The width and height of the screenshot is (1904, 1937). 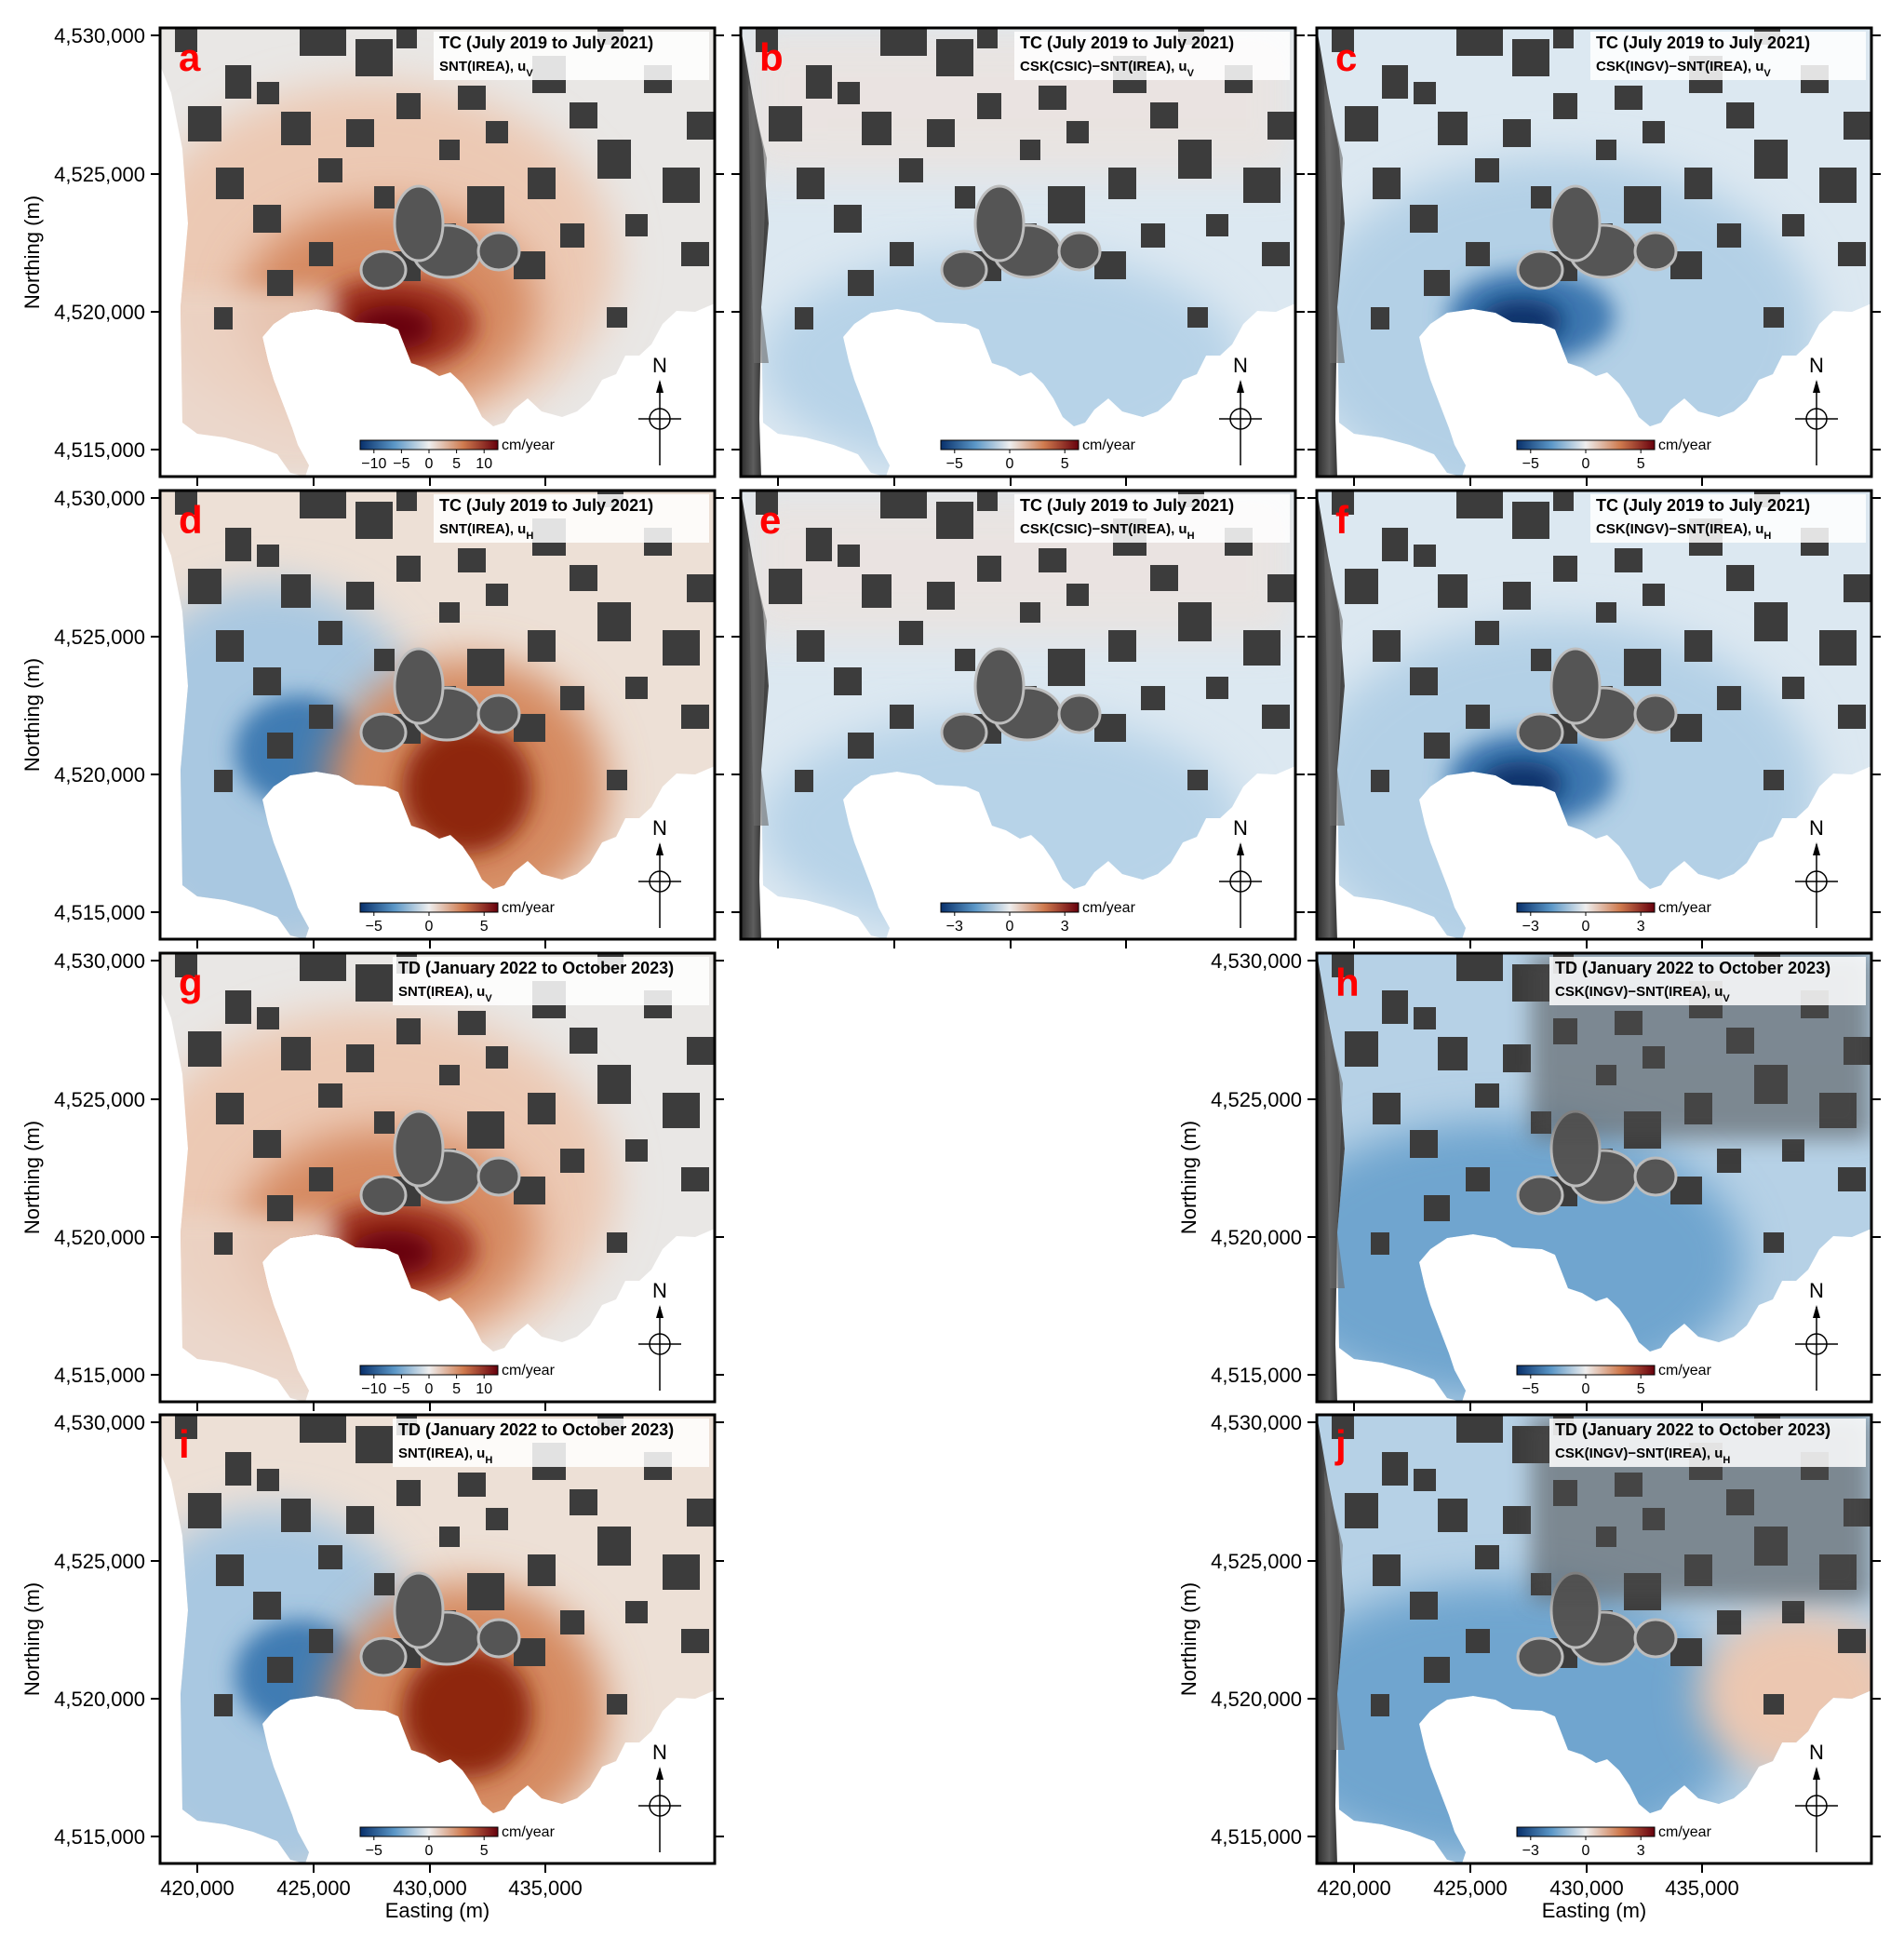 What do you see at coordinates (1107, 69) in the screenshot?
I see `panel-subtitle: CSK(CSIC)−SNT(IREA), uV` at bounding box center [1107, 69].